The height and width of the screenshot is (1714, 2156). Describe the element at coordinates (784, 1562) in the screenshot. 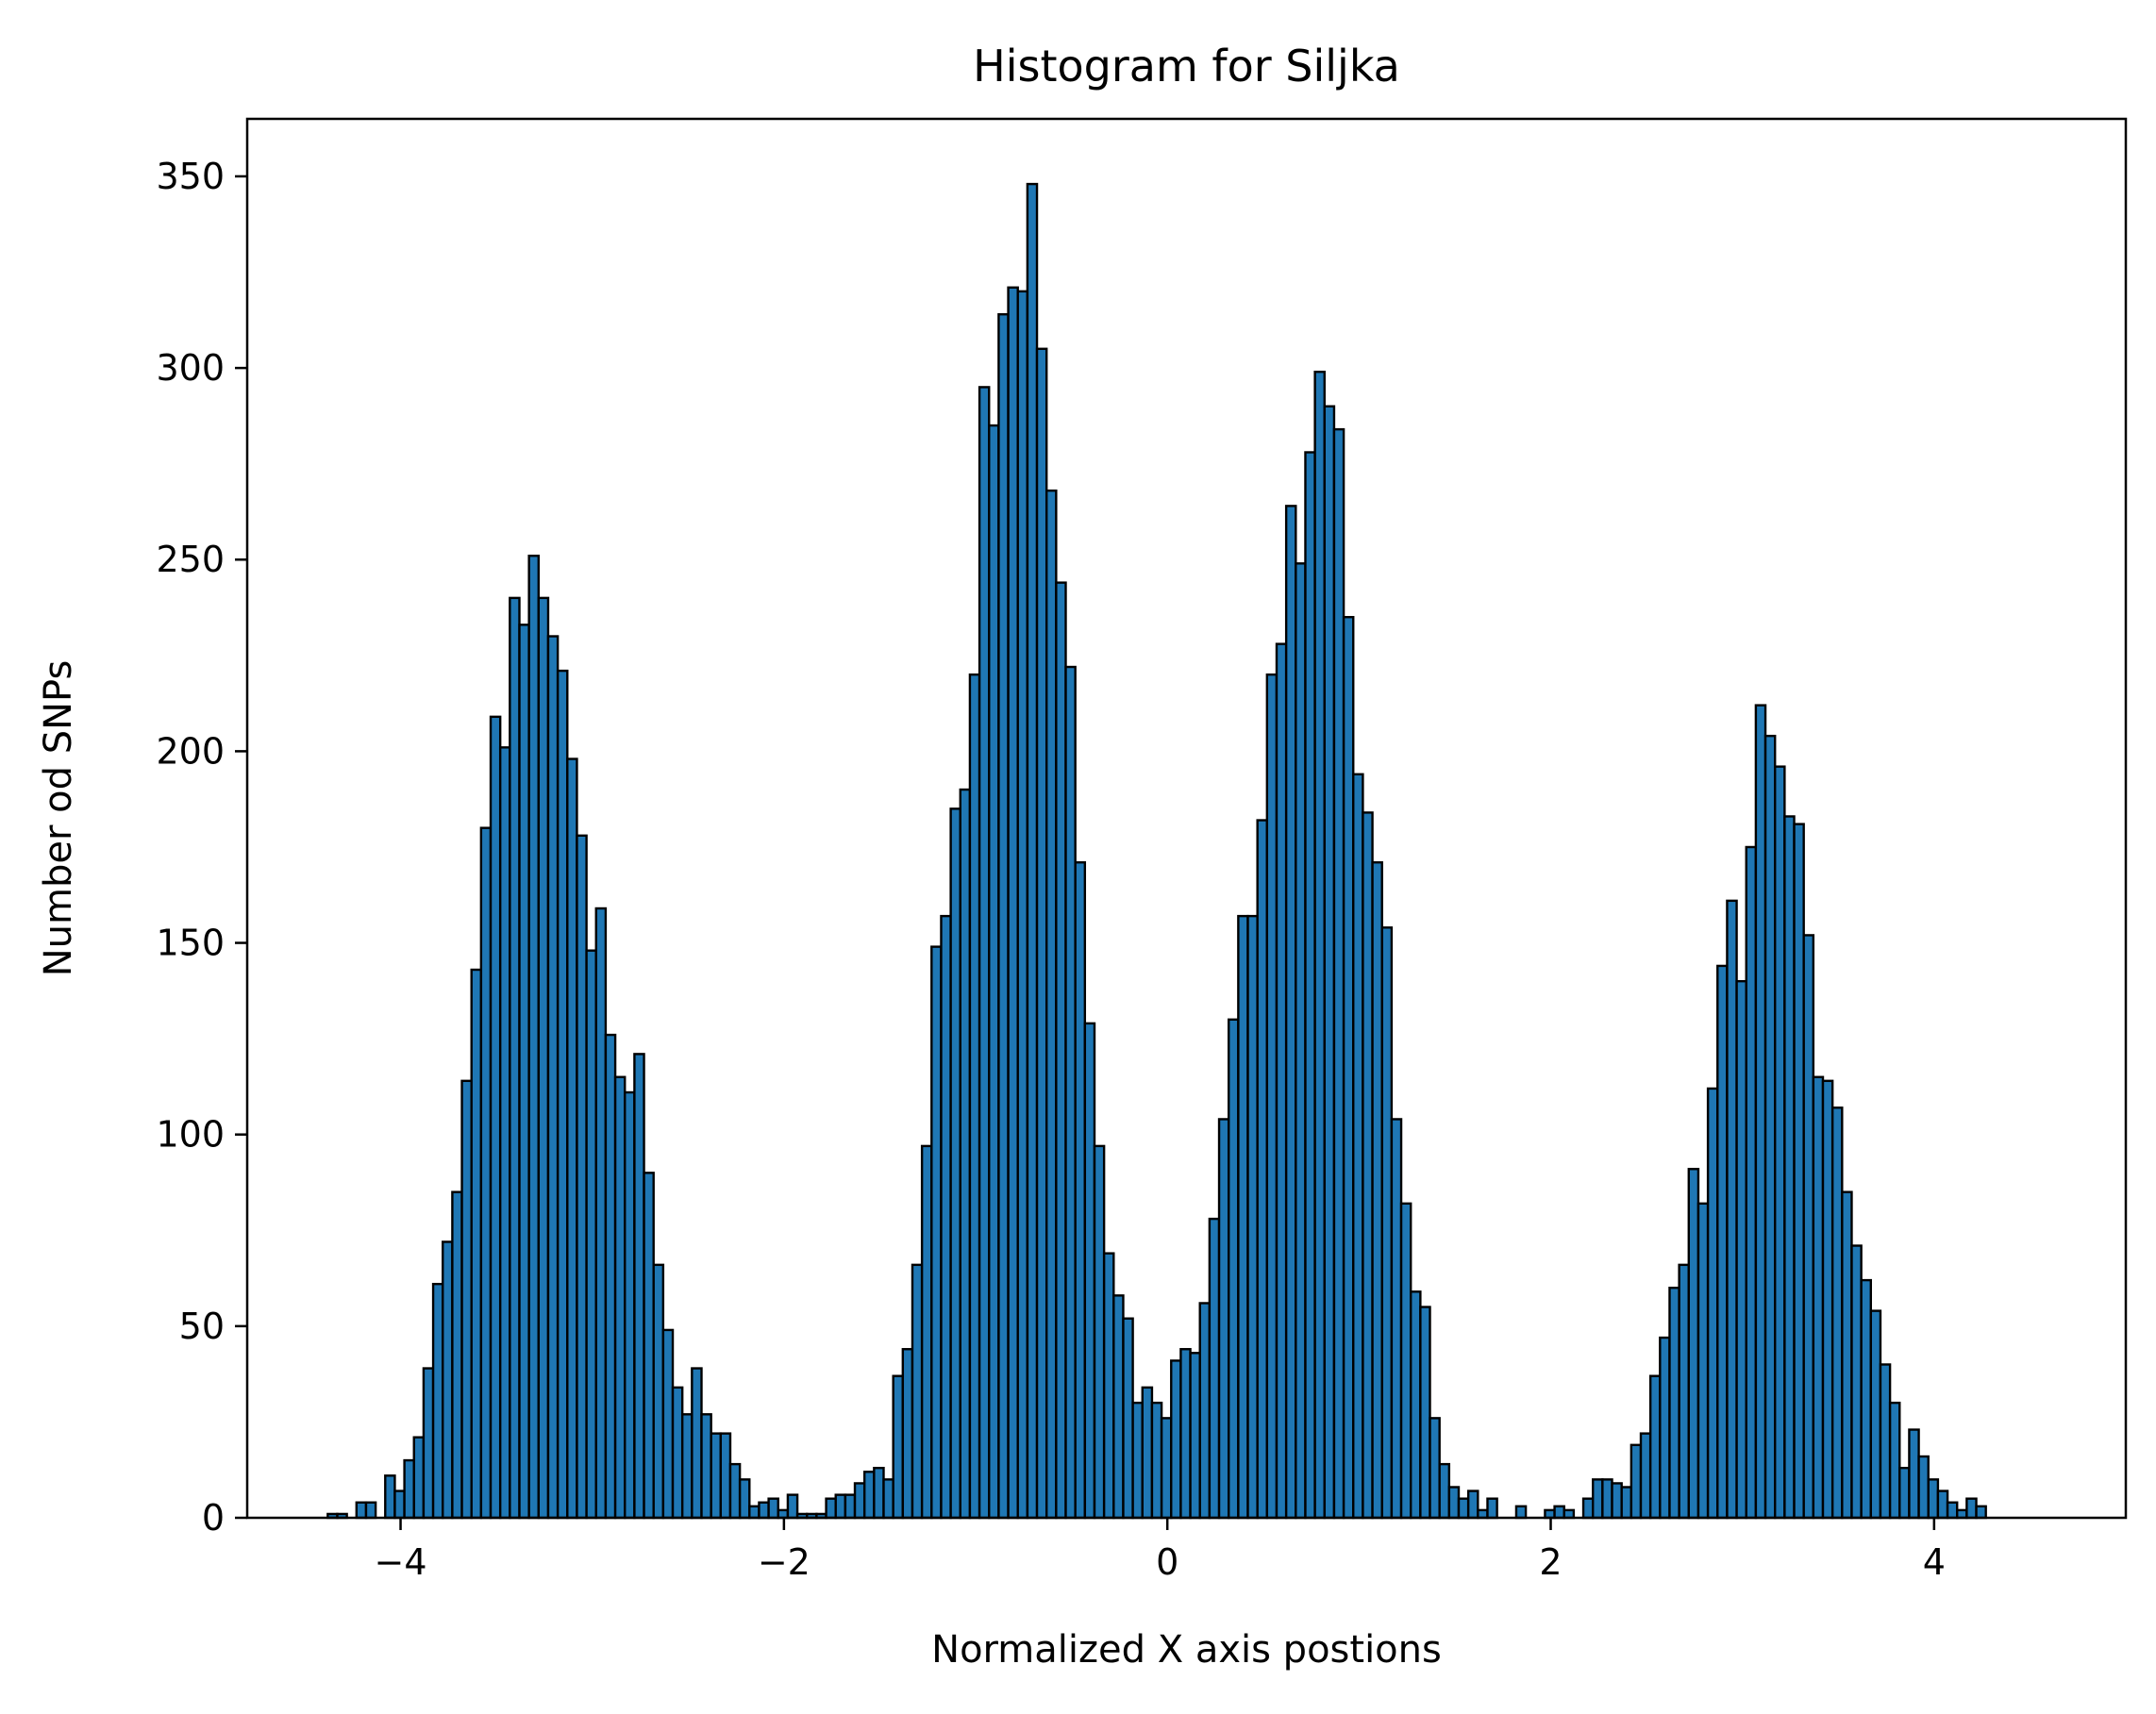

I see `x-tick-label: −2` at that location.